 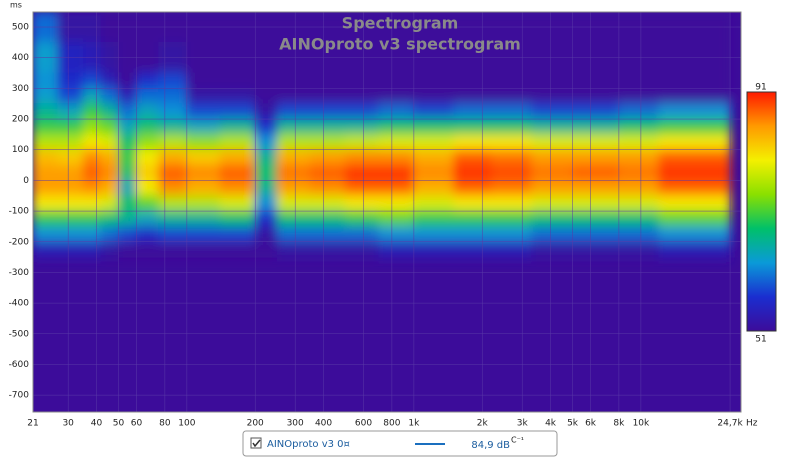 What do you see at coordinates (400, 23) in the screenshot?
I see `chart-title: Spectrogram` at bounding box center [400, 23].